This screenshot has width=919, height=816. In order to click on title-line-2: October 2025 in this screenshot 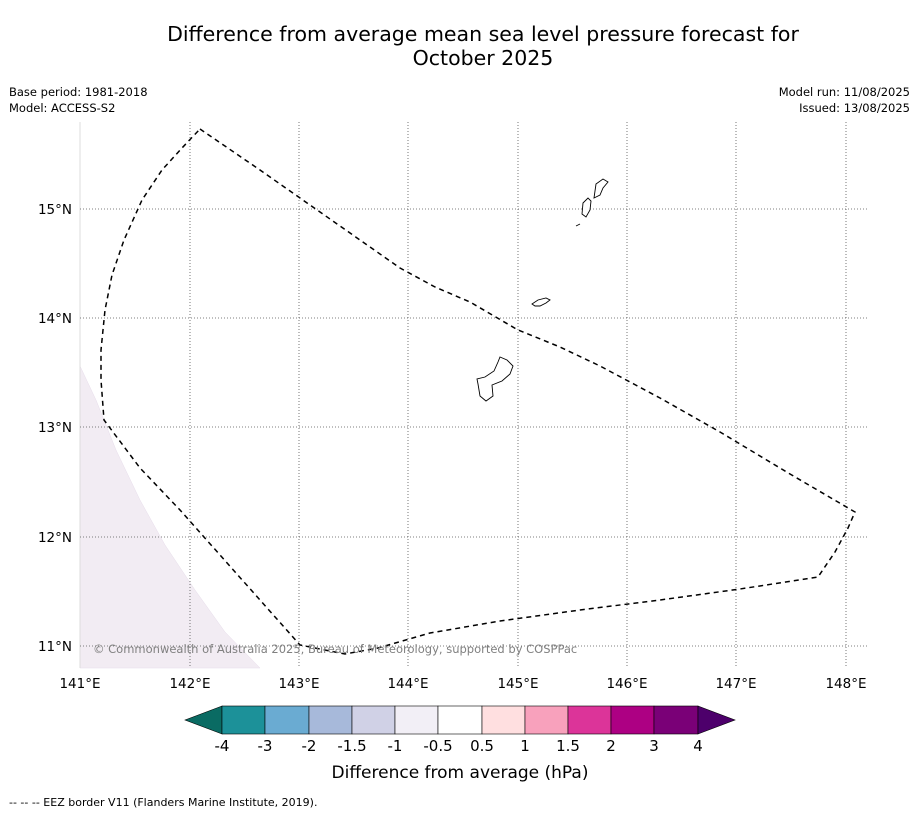, I will do `click(483, 58)`.